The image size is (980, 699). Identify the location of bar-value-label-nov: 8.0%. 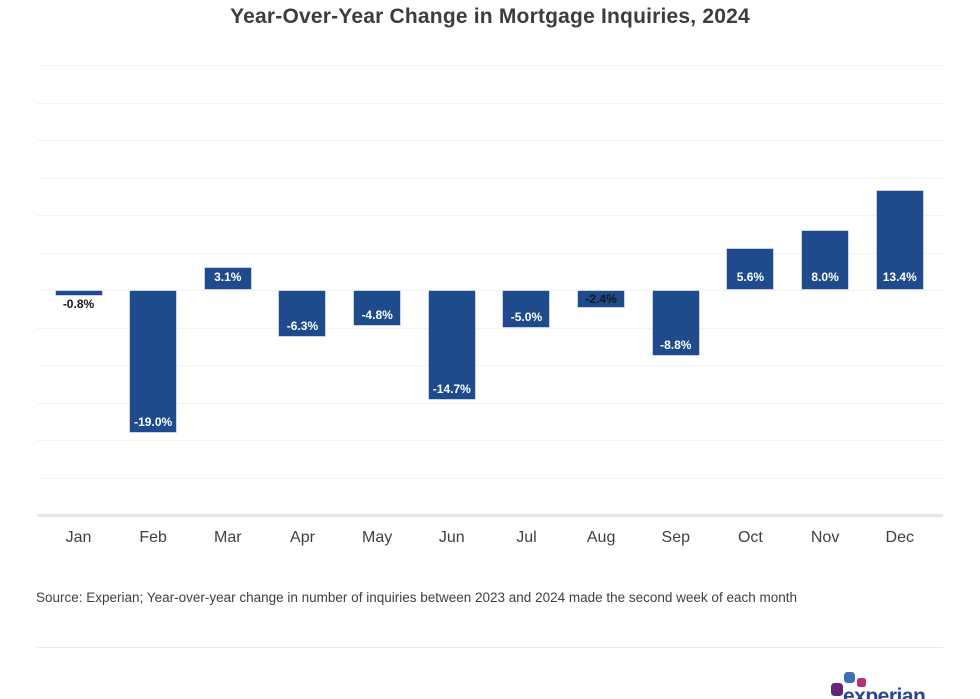
(825, 277).